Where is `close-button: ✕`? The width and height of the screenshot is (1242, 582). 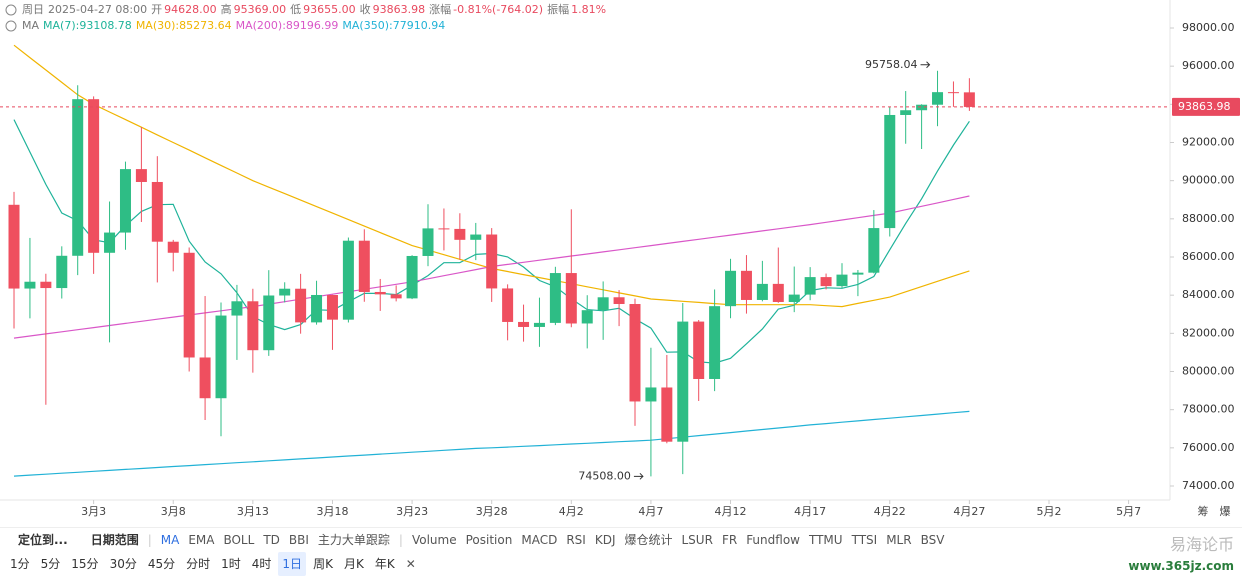 close-button: ✕ is located at coordinates (410, 564).